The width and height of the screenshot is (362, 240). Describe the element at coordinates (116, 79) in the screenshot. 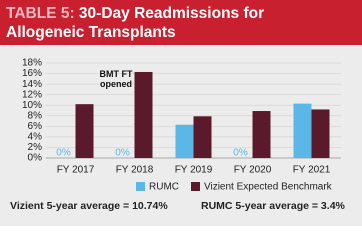

I see `annotation: BMT FT opened` at that location.